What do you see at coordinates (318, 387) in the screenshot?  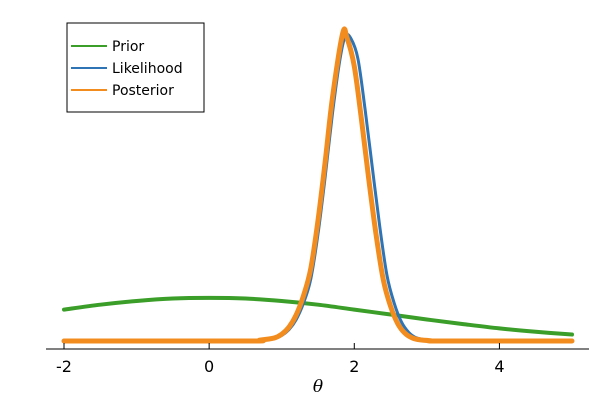 I see `x-axis-title: θ` at bounding box center [318, 387].